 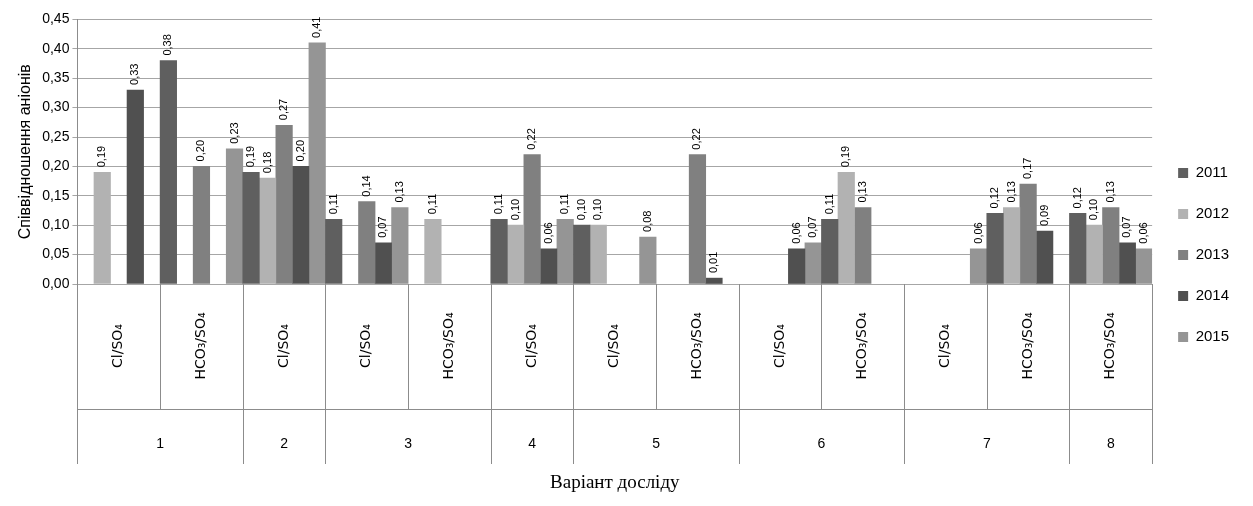 What do you see at coordinates (656, 442) in the screenshot?
I see `text: 5` at bounding box center [656, 442].